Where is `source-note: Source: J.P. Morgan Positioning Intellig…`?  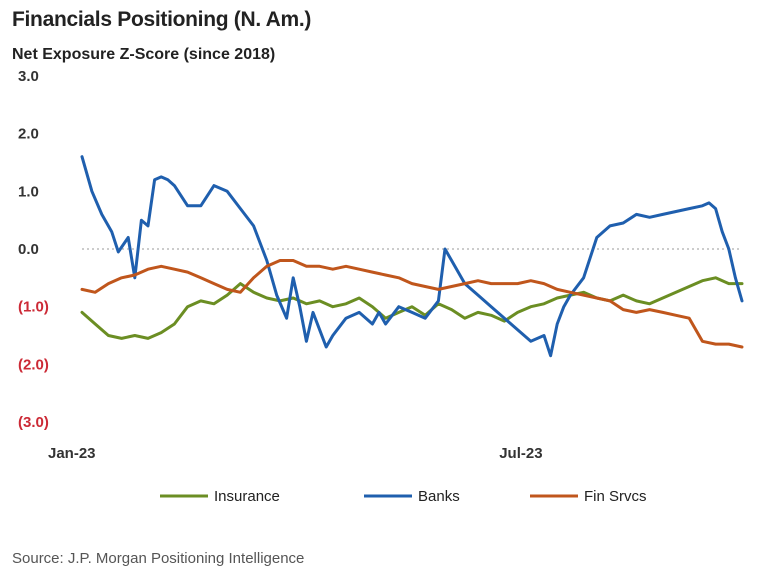 source-note: Source: J.P. Morgan Positioning Intellig… is located at coordinates (158, 558).